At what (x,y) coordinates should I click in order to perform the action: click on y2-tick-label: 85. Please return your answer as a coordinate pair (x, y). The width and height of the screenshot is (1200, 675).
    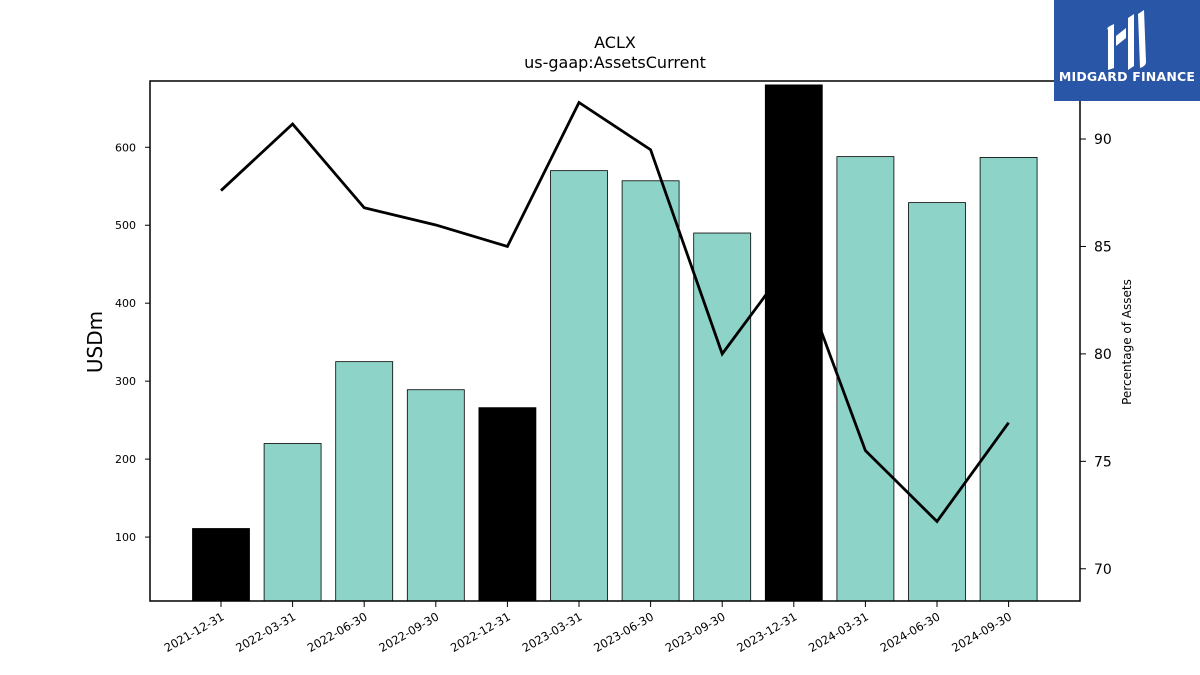
    Looking at the image, I should click on (1103, 247).